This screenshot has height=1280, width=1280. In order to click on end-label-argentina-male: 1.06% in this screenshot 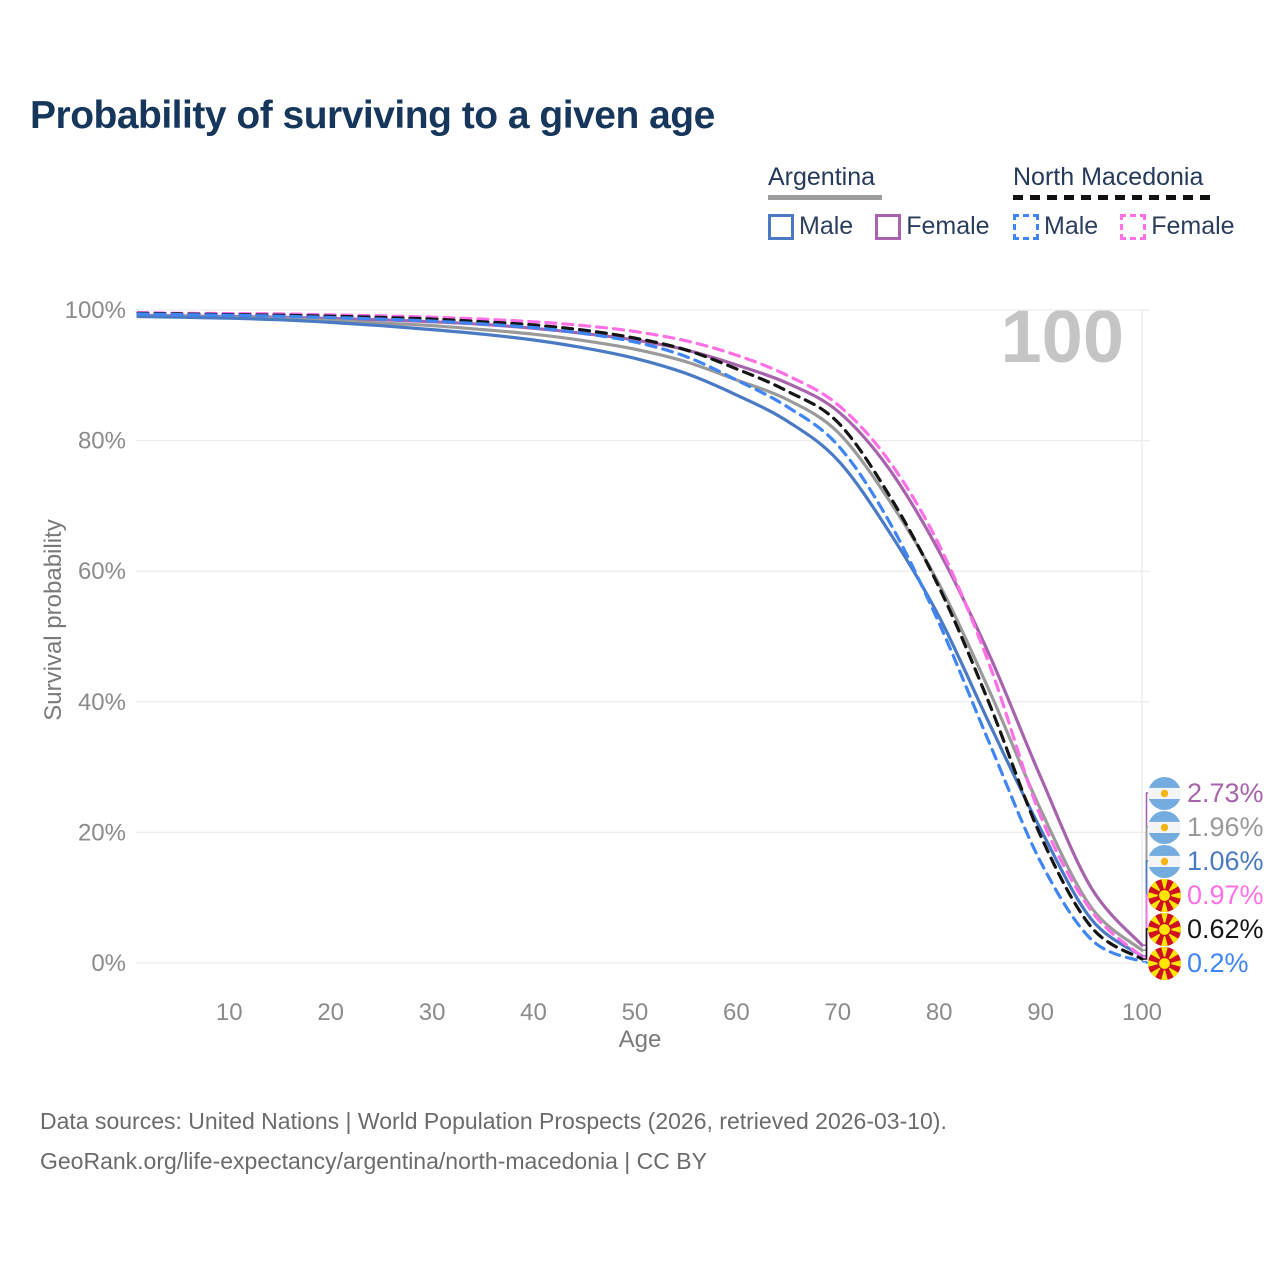, I will do `click(1206, 861)`.